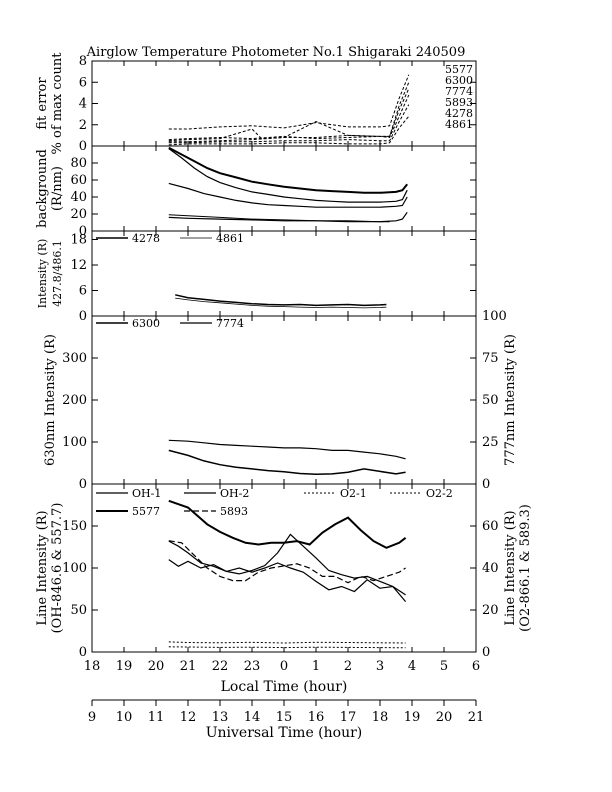 Image resolution: width=612 pixels, height=792 pixels. What do you see at coordinates (412, 717) in the screenshot?
I see `x-ut-tick-label: 19` at bounding box center [412, 717].